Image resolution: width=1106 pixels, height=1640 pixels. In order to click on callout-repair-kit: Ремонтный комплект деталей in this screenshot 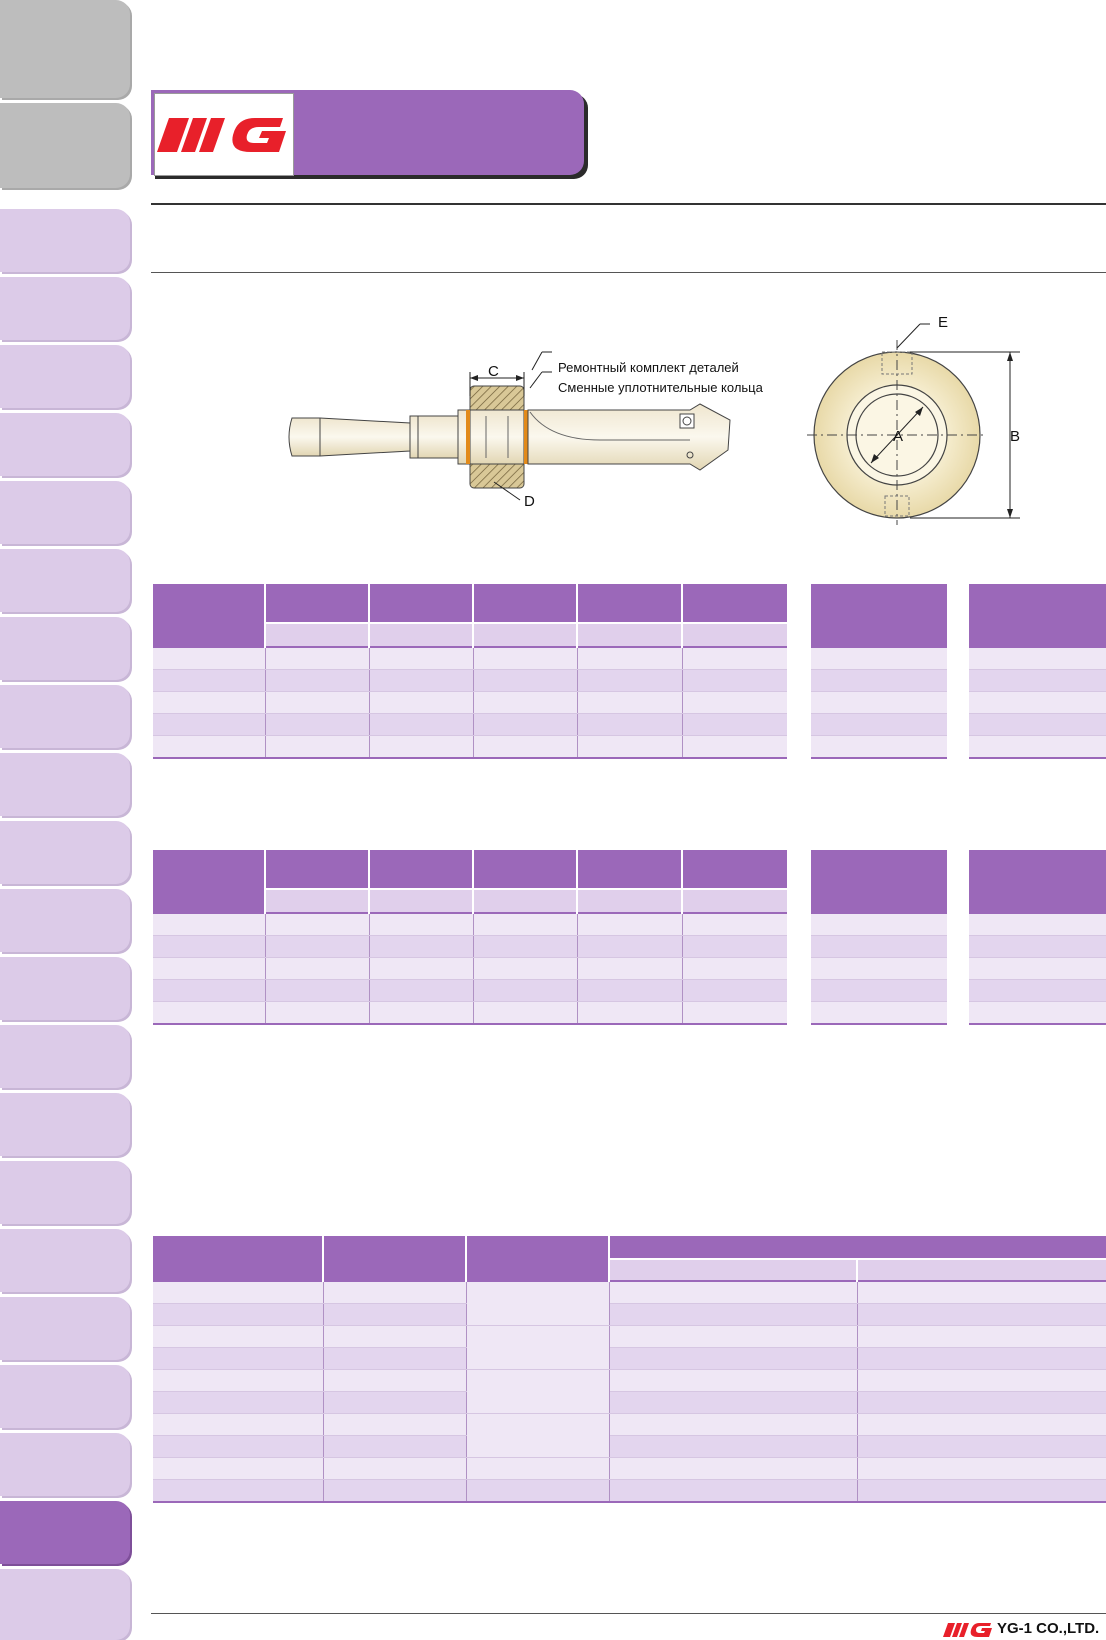, I will do `click(648, 367)`.